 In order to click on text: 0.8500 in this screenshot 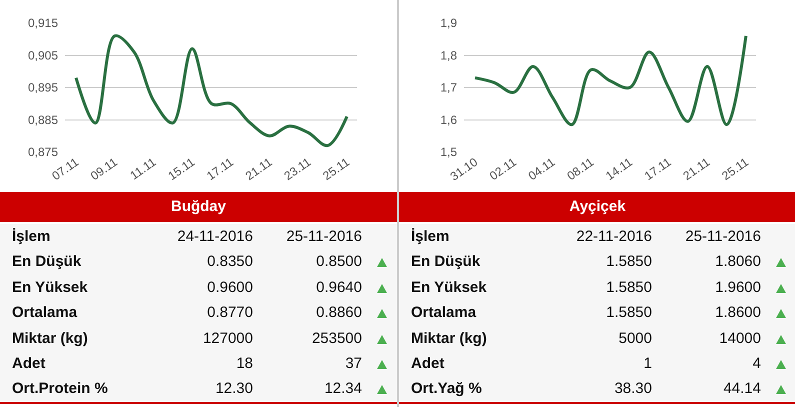, I will do `click(339, 261)`.